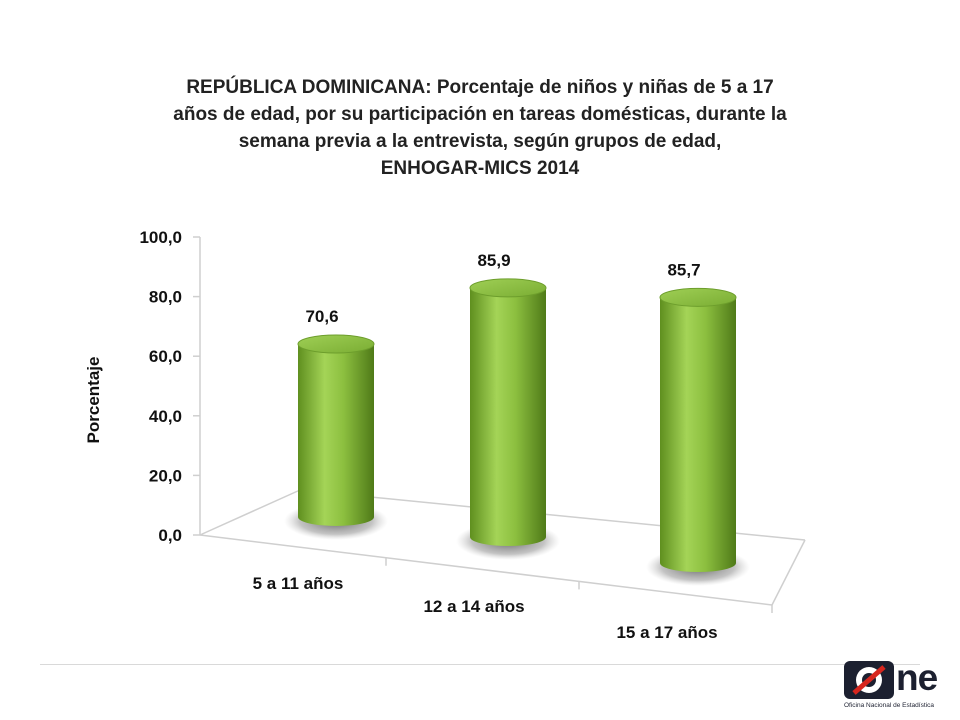 This screenshot has width=960, height=720. I want to click on y-tick-label: 60,0, so click(165, 356).